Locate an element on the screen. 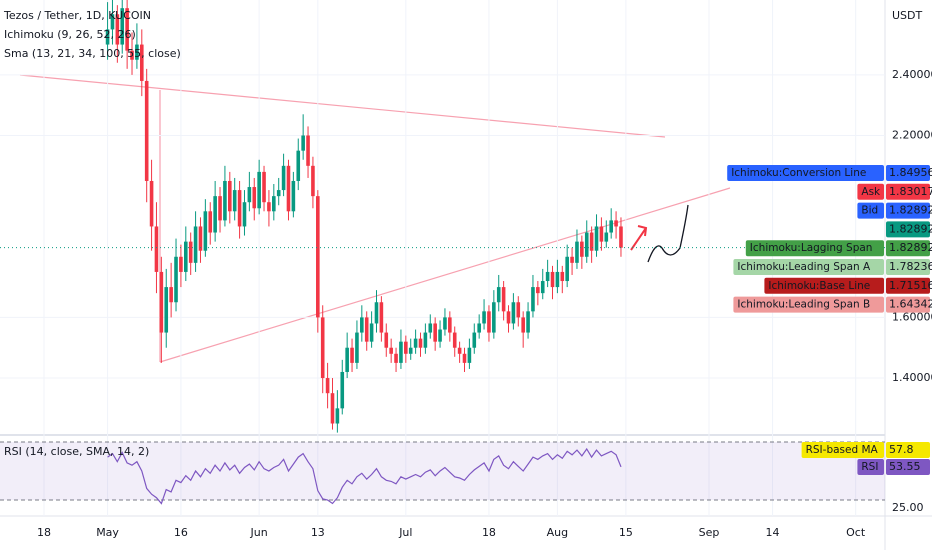  value-label: 1.64342 is located at coordinates (910, 304).